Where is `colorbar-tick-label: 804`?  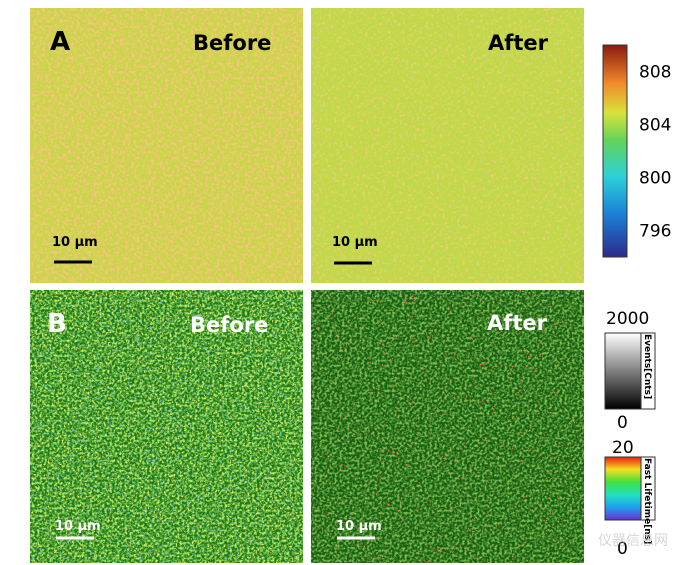 colorbar-tick-label: 804 is located at coordinates (655, 126).